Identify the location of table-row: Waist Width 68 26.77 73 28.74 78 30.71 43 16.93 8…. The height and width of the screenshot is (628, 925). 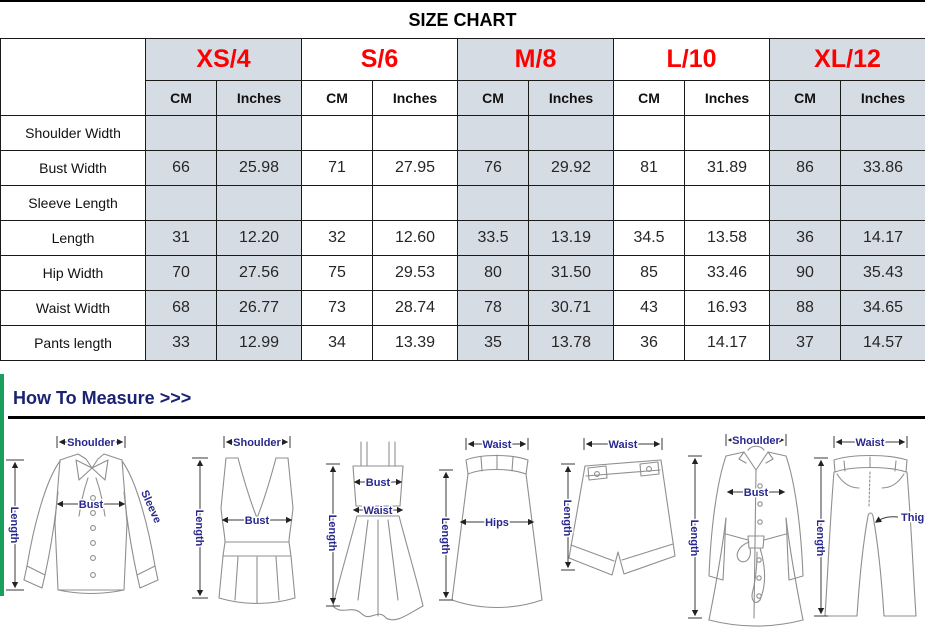
(462, 308).